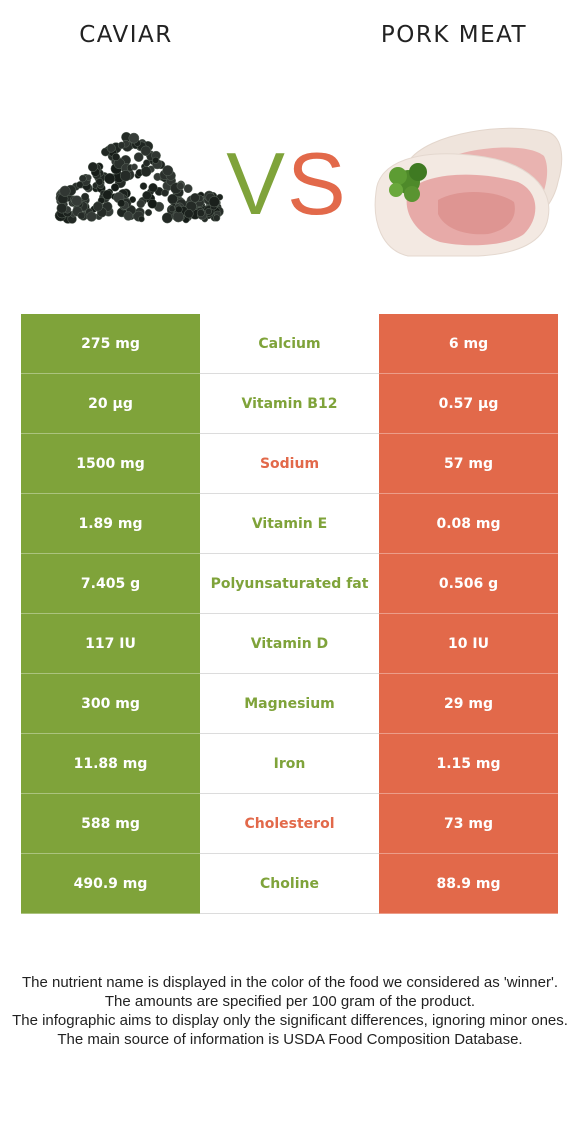 The width and height of the screenshot is (580, 1144). I want to click on table-row: 275 mg Calcium 6 mg, so click(289, 344).